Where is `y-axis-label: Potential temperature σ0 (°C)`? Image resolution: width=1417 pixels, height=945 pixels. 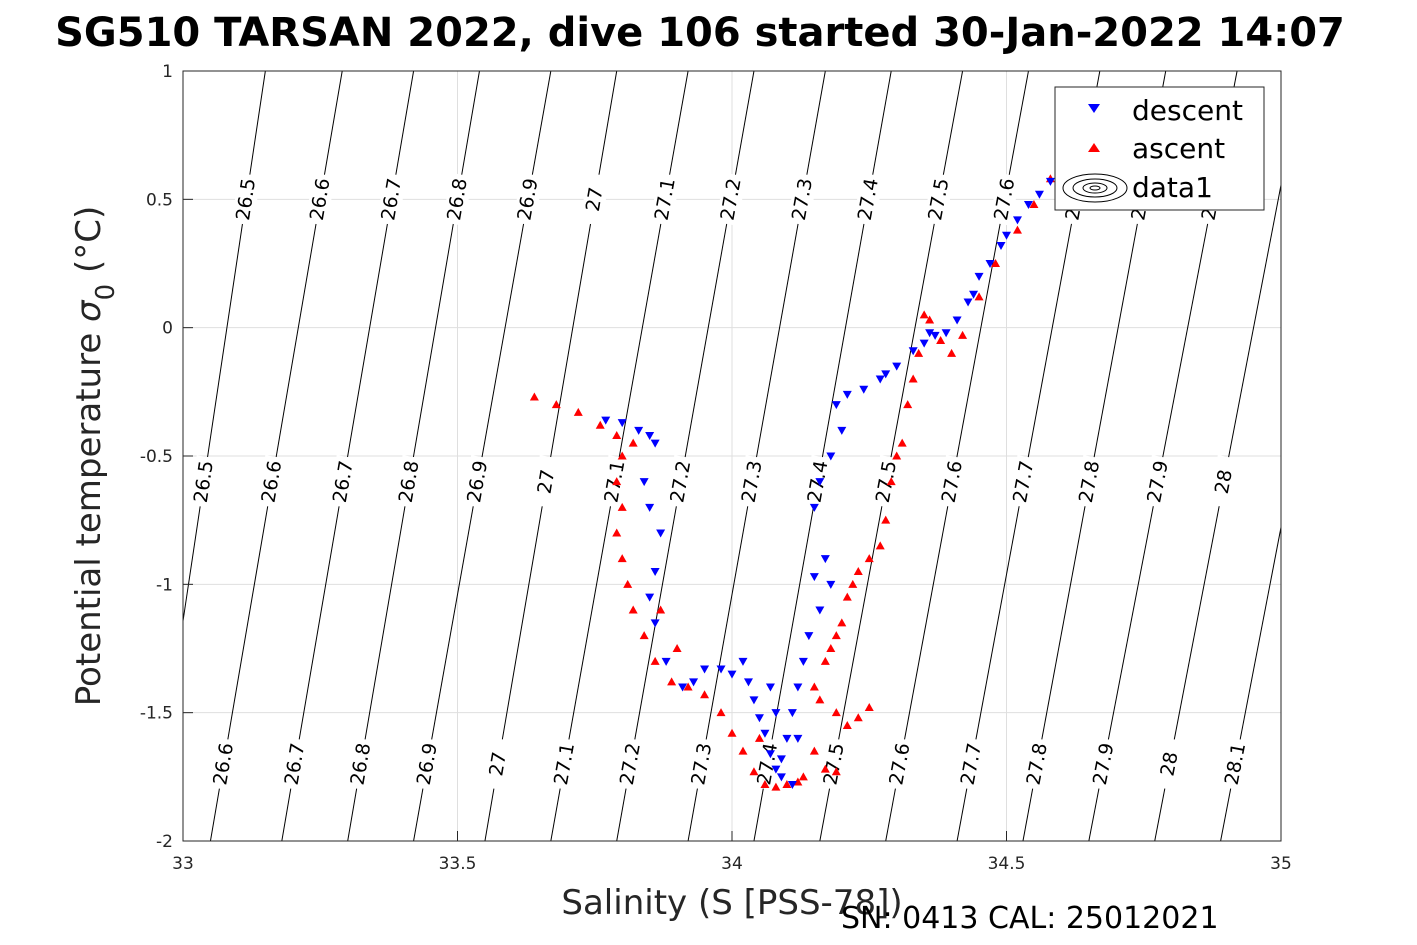 y-axis-label: Potential temperature σ0 (°C) is located at coordinates (95, 456).